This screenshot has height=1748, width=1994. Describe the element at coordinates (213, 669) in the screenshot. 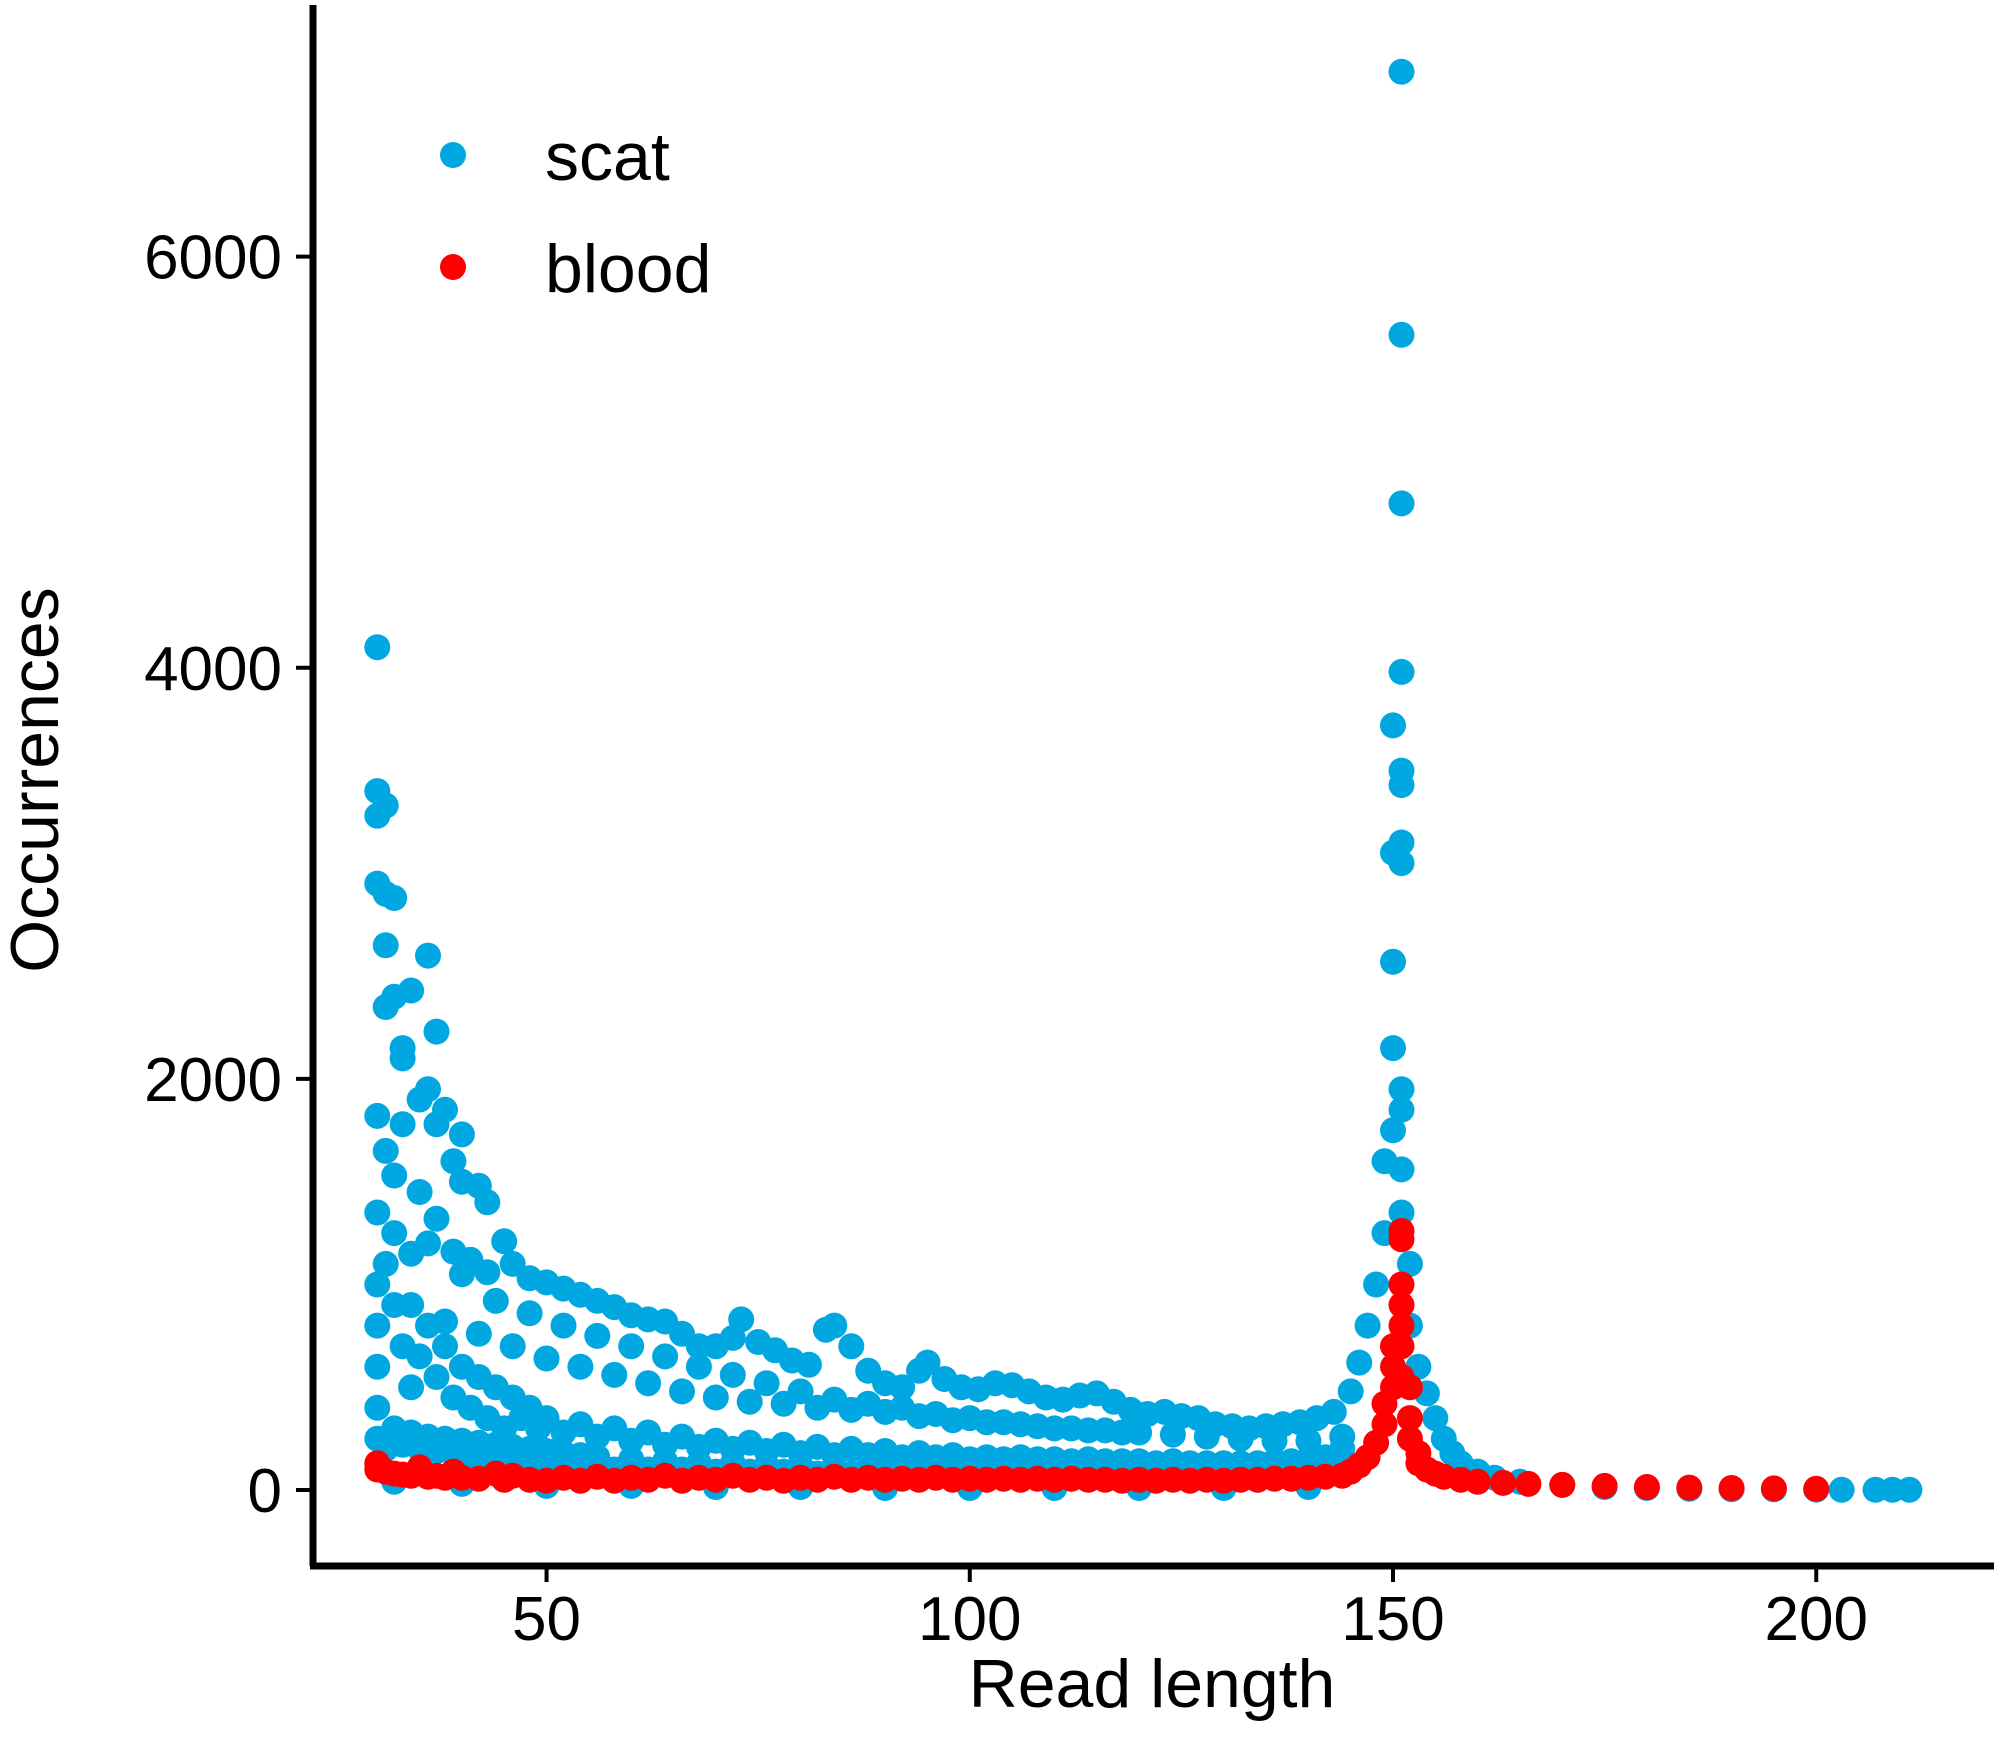

I see `y-tick-label: 4000` at that location.